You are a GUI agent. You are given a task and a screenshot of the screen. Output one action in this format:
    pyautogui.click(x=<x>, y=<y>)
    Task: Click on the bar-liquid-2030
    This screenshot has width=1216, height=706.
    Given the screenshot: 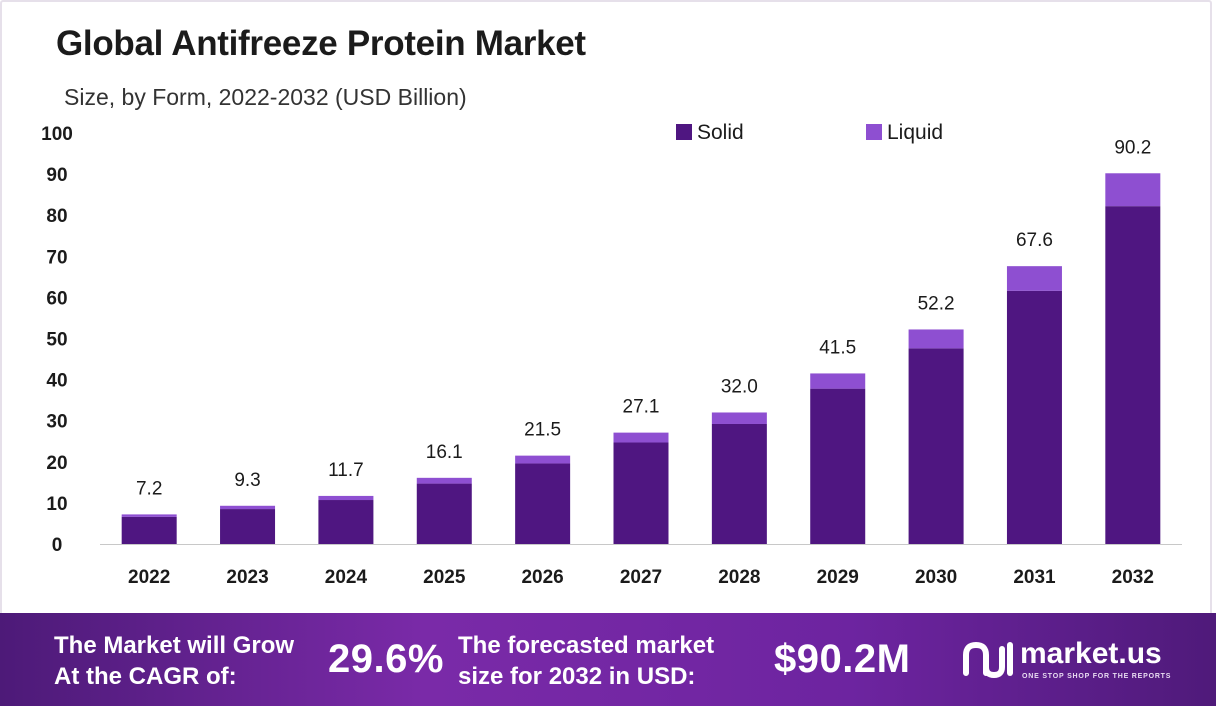 What is the action you would take?
    pyautogui.click(x=936, y=339)
    